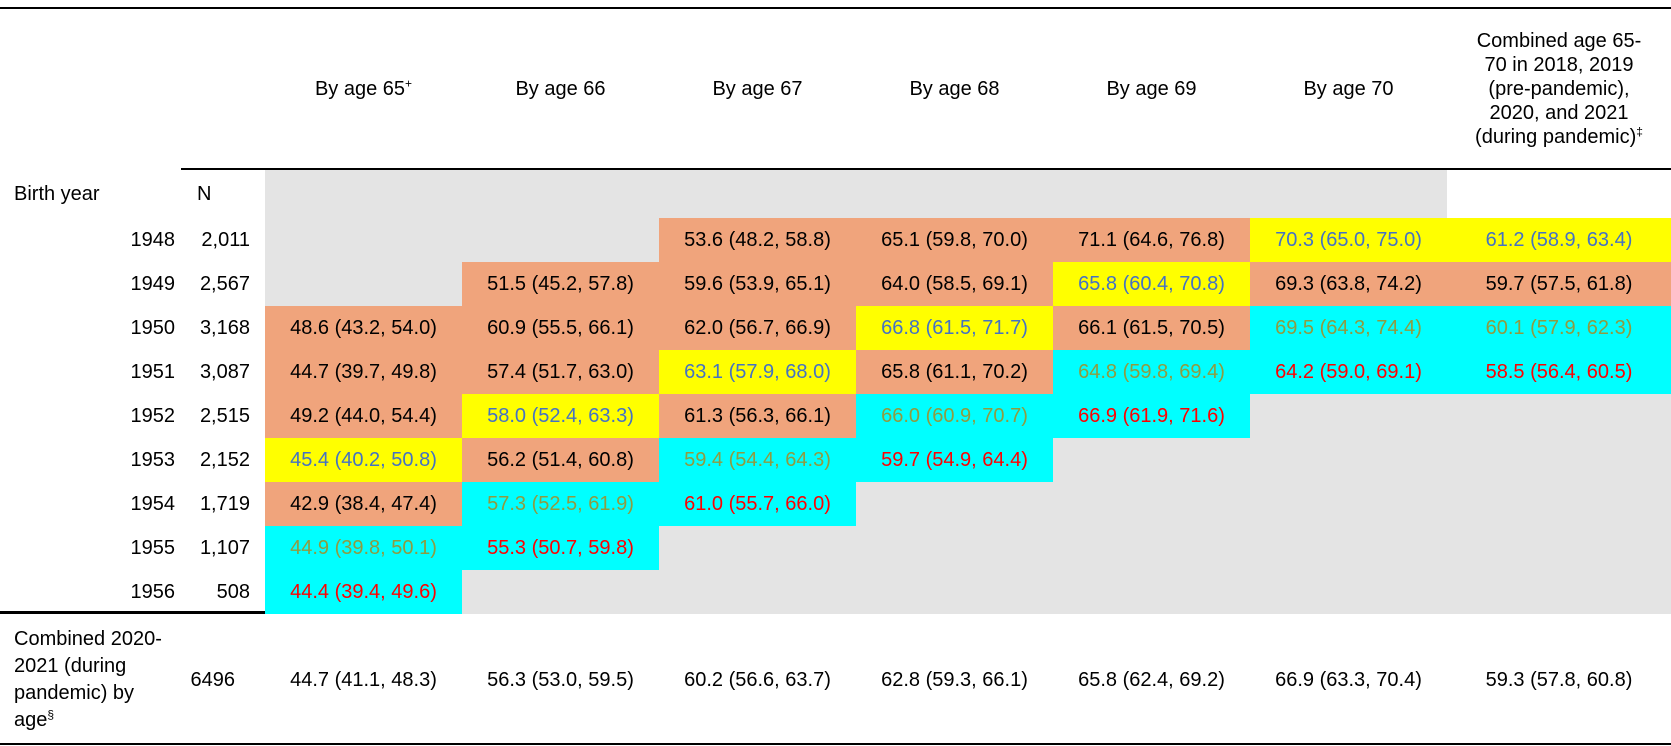  What do you see at coordinates (757, 416) in the screenshot?
I see `cell-1952-by-age-67: 61.3 (56.3, 66.1)` at bounding box center [757, 416].